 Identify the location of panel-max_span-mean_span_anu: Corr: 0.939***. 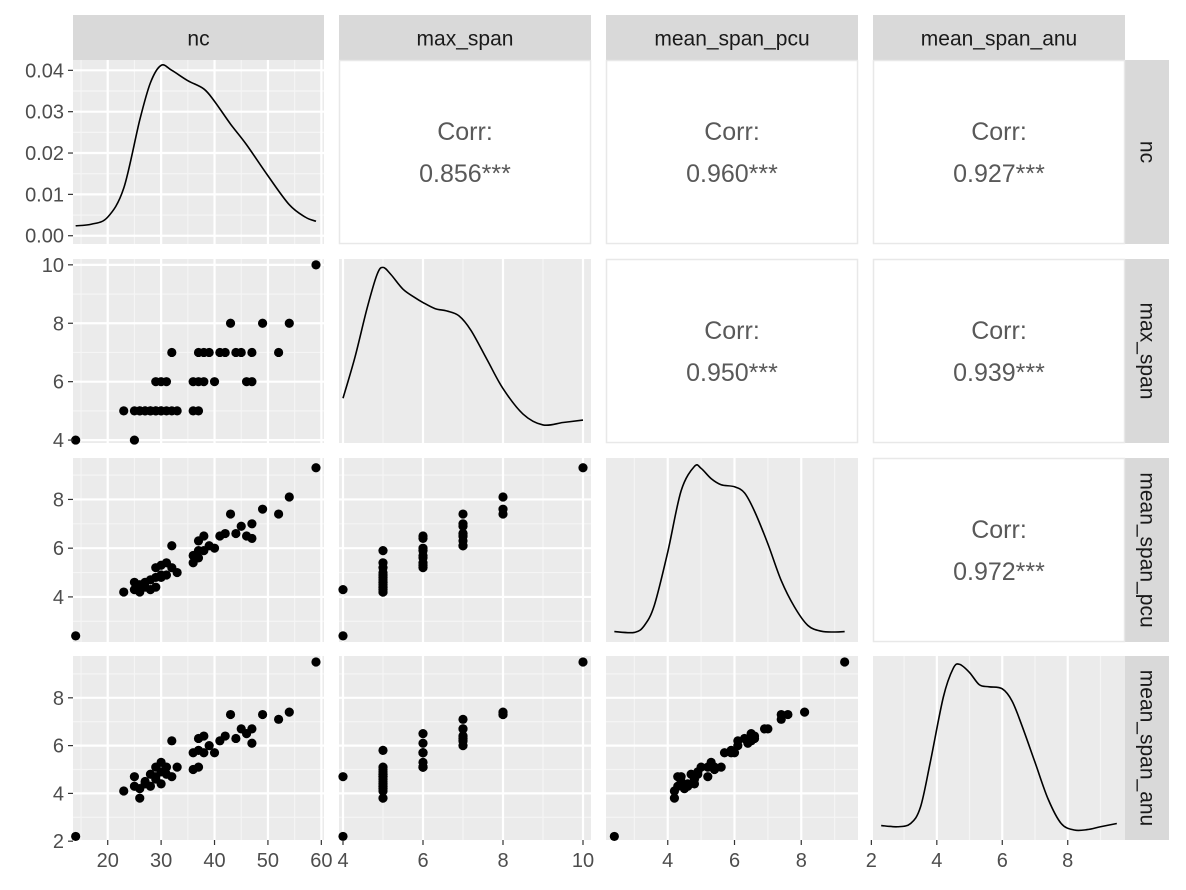
(999, 351).